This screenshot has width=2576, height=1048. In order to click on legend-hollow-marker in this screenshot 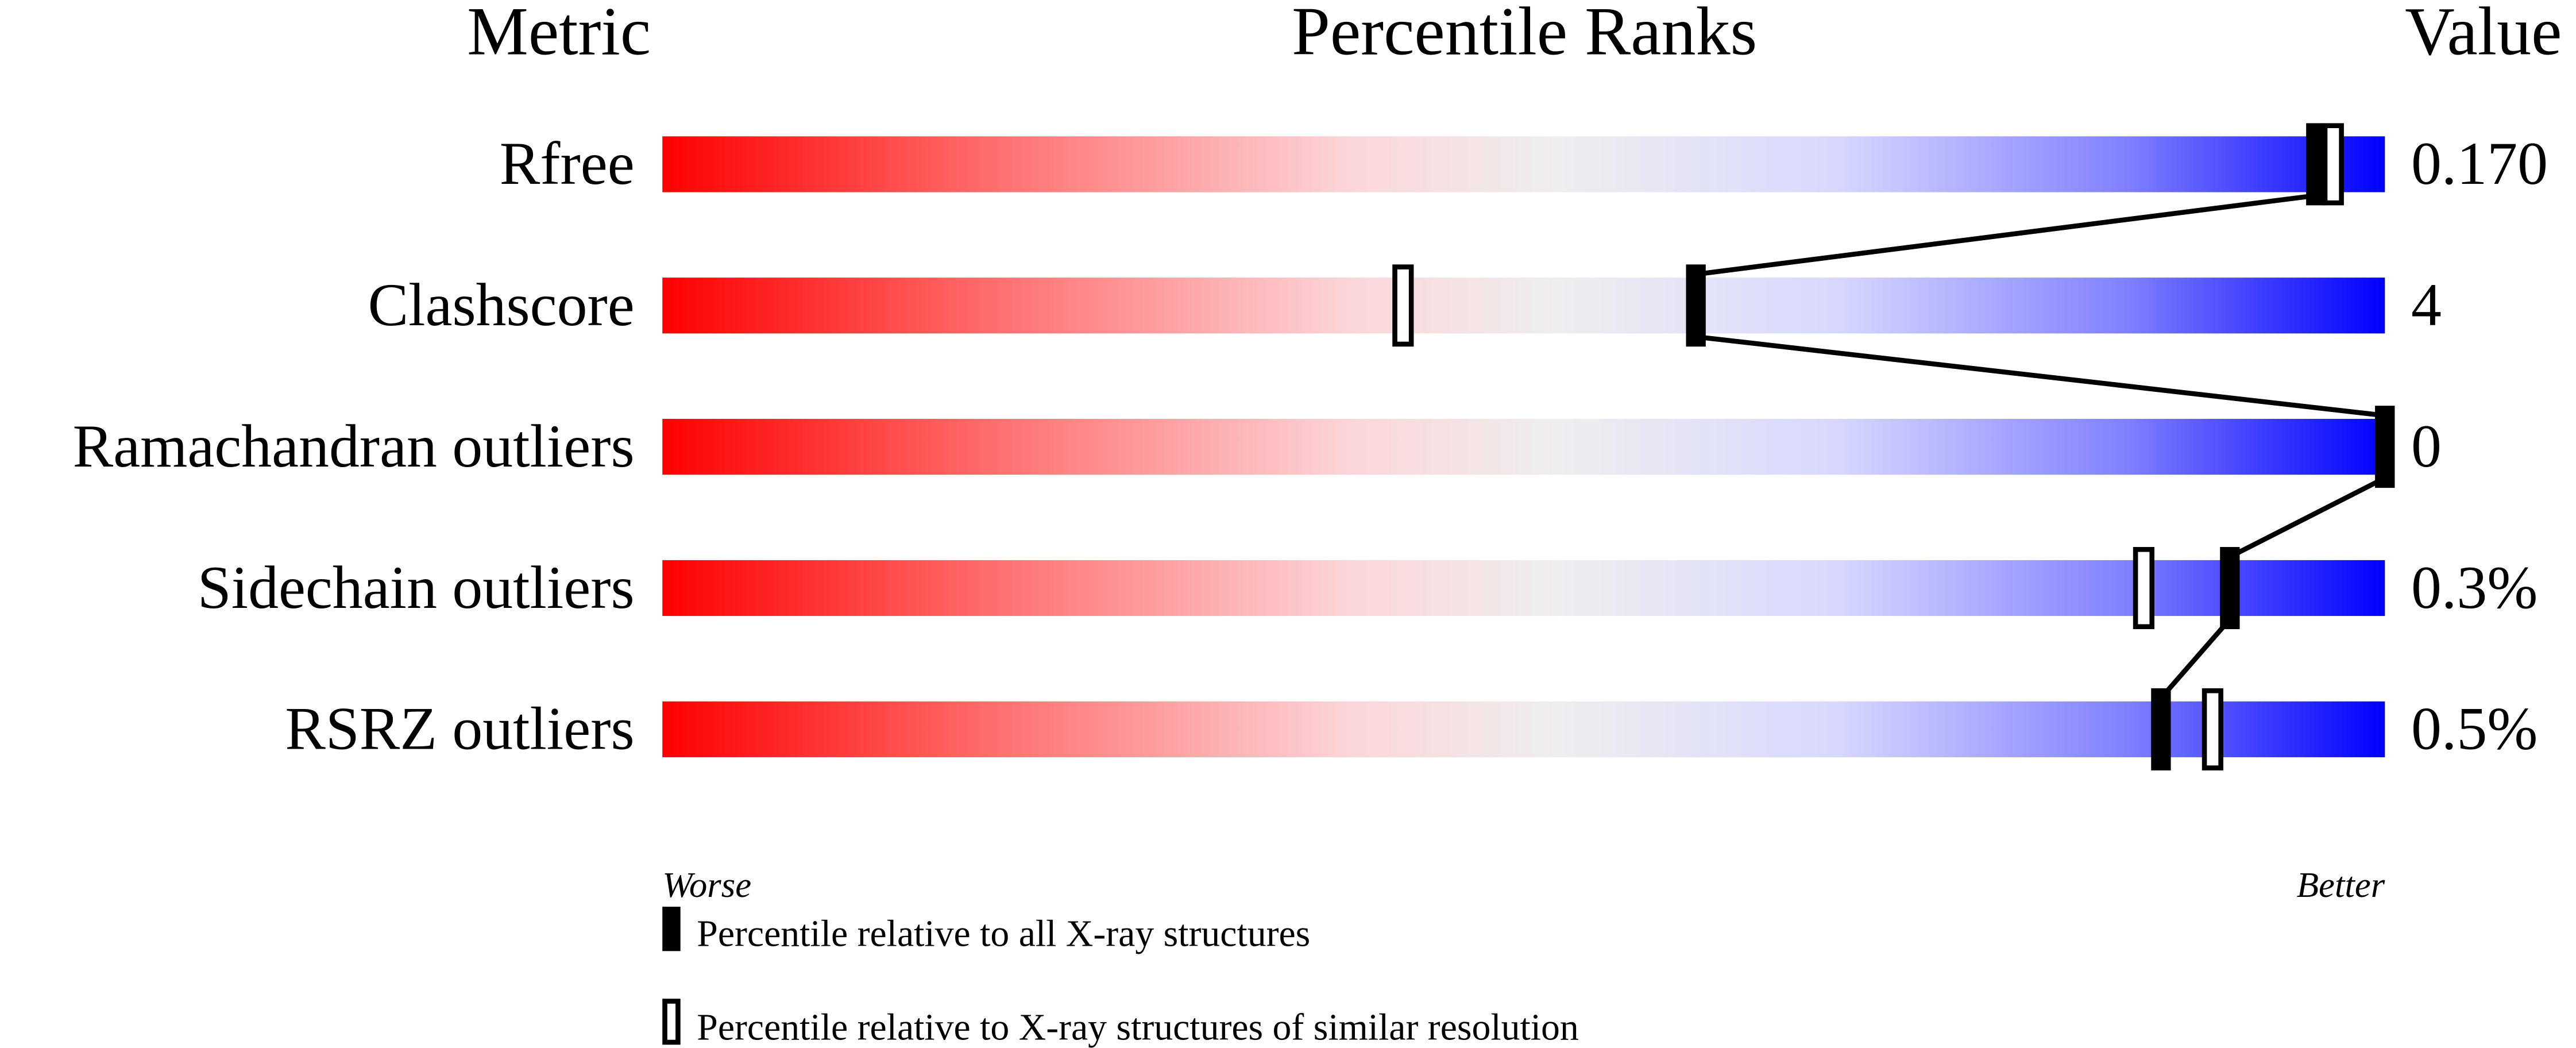, I will do `click(671, 1022)`.